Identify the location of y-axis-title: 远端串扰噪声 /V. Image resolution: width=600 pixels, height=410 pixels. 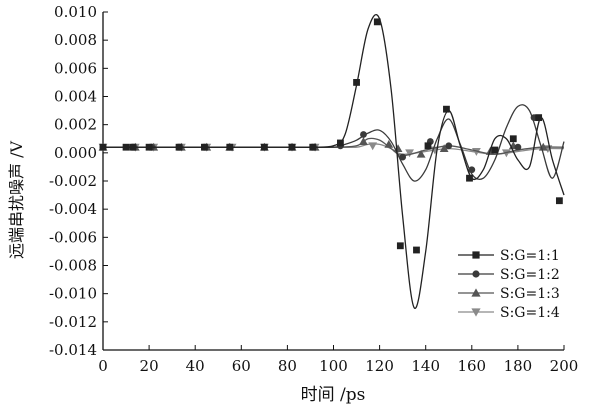
(16, 200).